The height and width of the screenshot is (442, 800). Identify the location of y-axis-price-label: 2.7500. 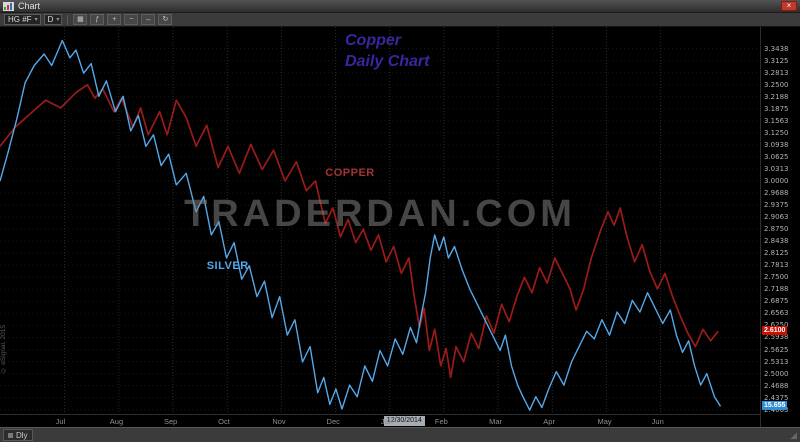
(776, 277).